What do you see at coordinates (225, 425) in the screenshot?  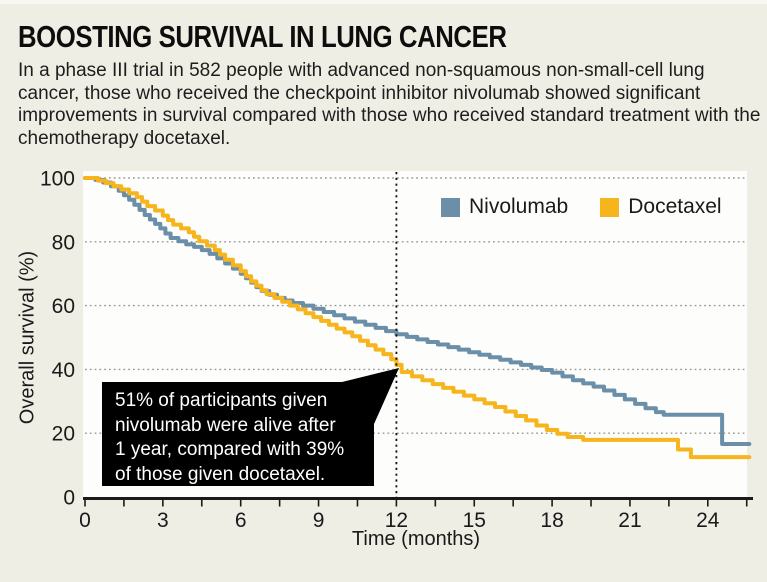 I see `callout-text-line: nivolumab were alive after` at bounding box center [225, 425].